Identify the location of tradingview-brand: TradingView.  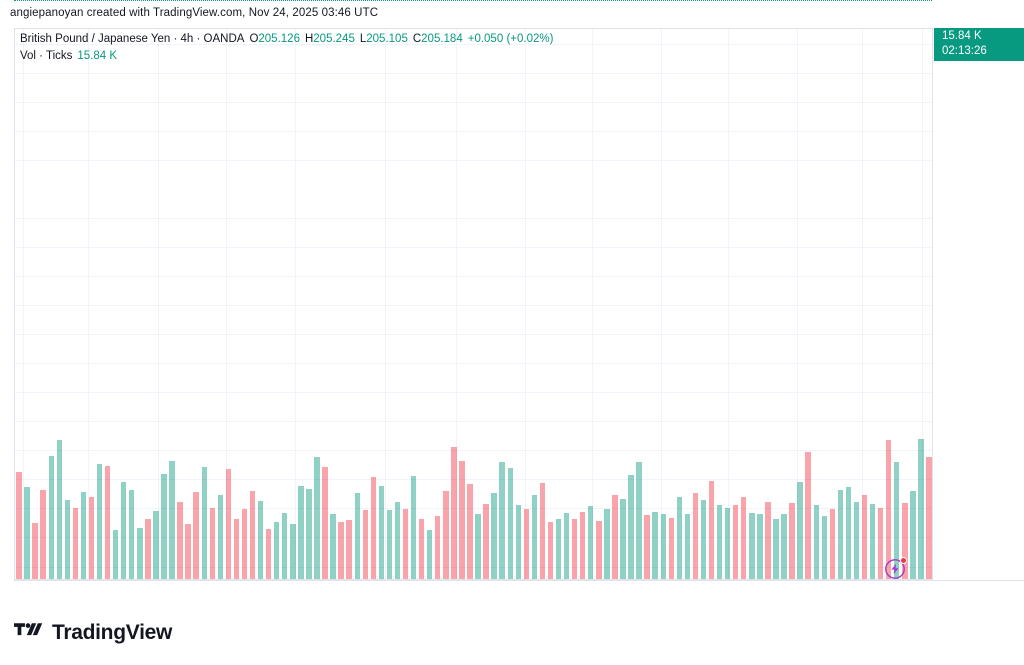
(93, 632).